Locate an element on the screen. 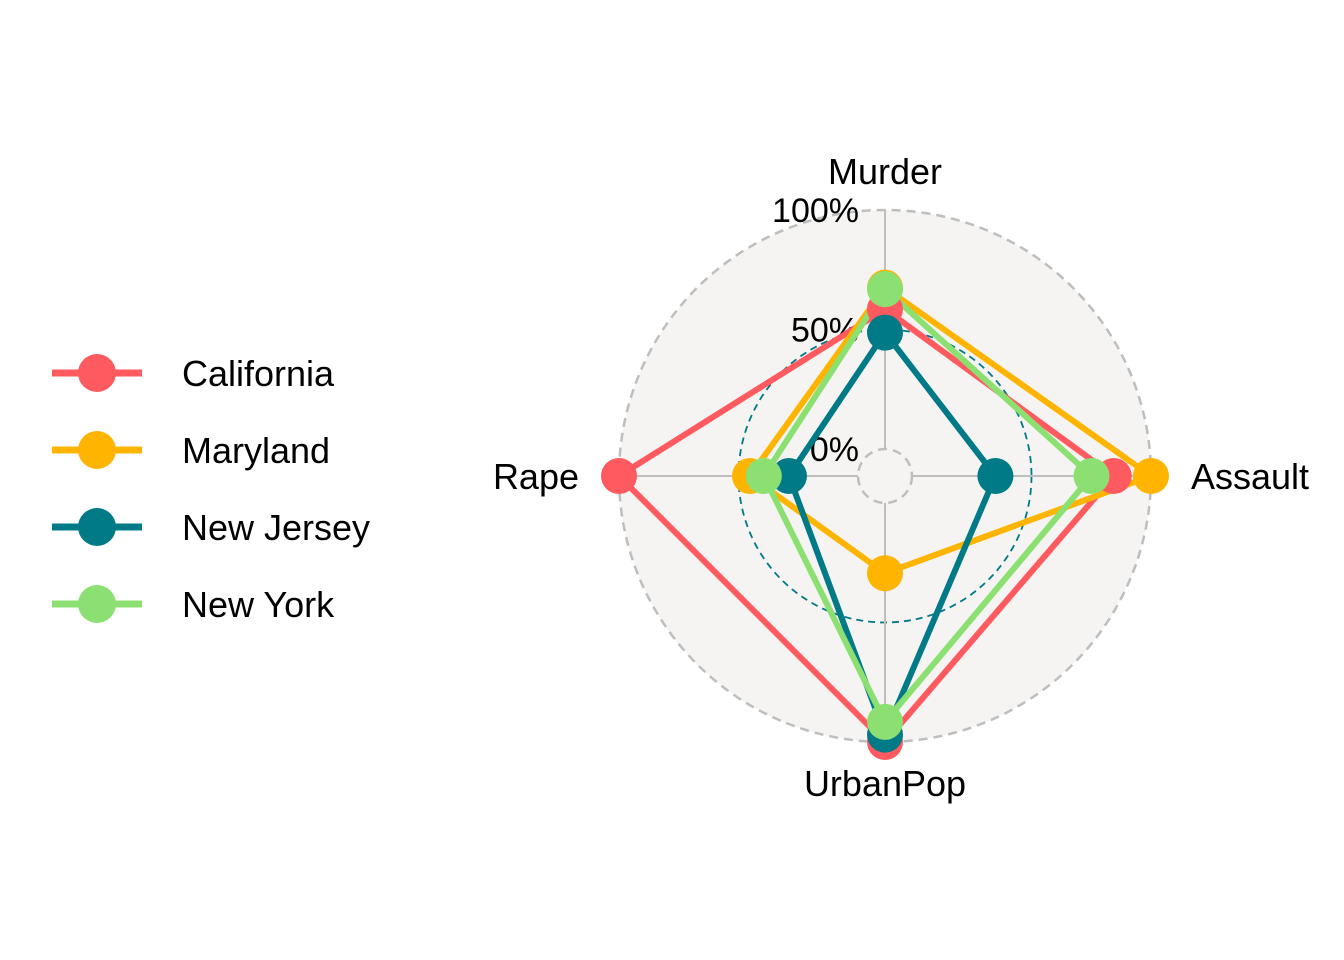 The height and width of the screenshot is (960, 1344). point-new-york-assault is located at coordinates (1091, 476).